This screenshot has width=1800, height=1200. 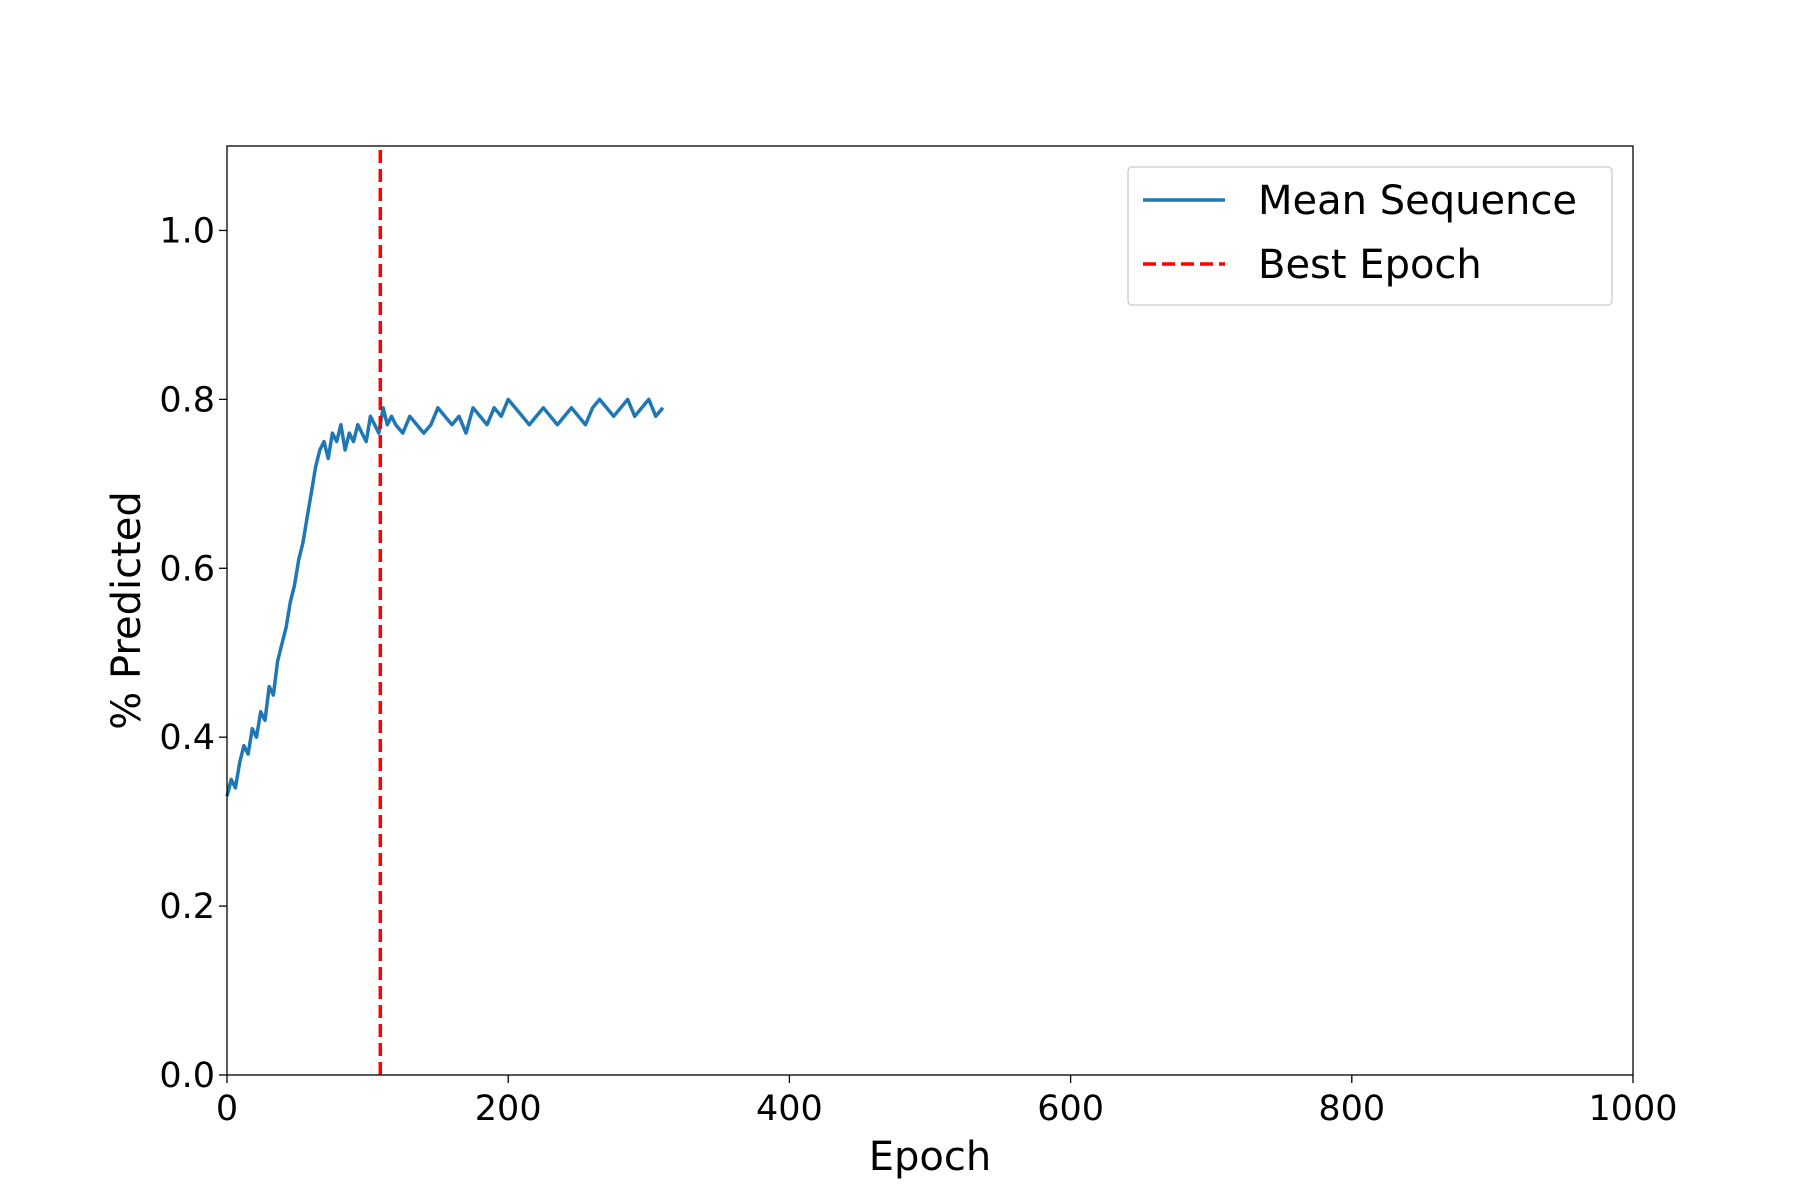 I want to click on x-tick-label: 0, so click(x=227, y=1109).